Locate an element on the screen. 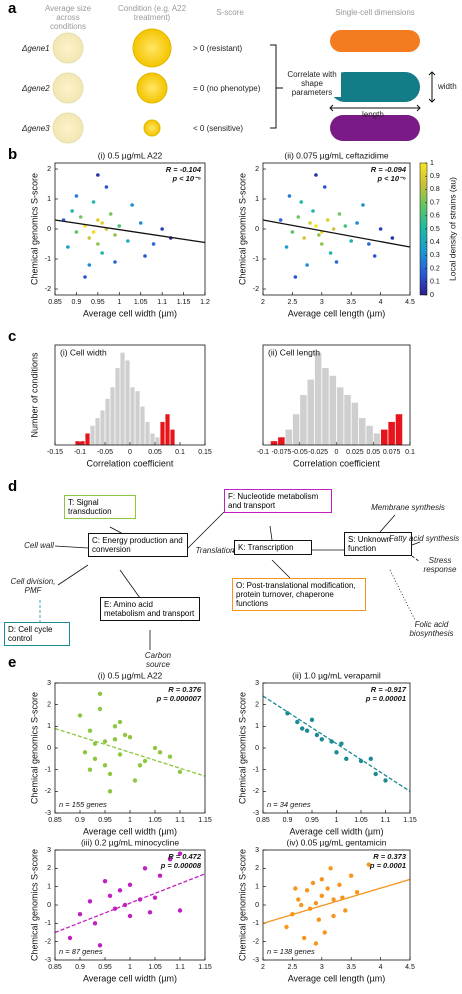 The width and height of the screenshot is (462, 994). note: Translation is located at coordinates (215, 550).